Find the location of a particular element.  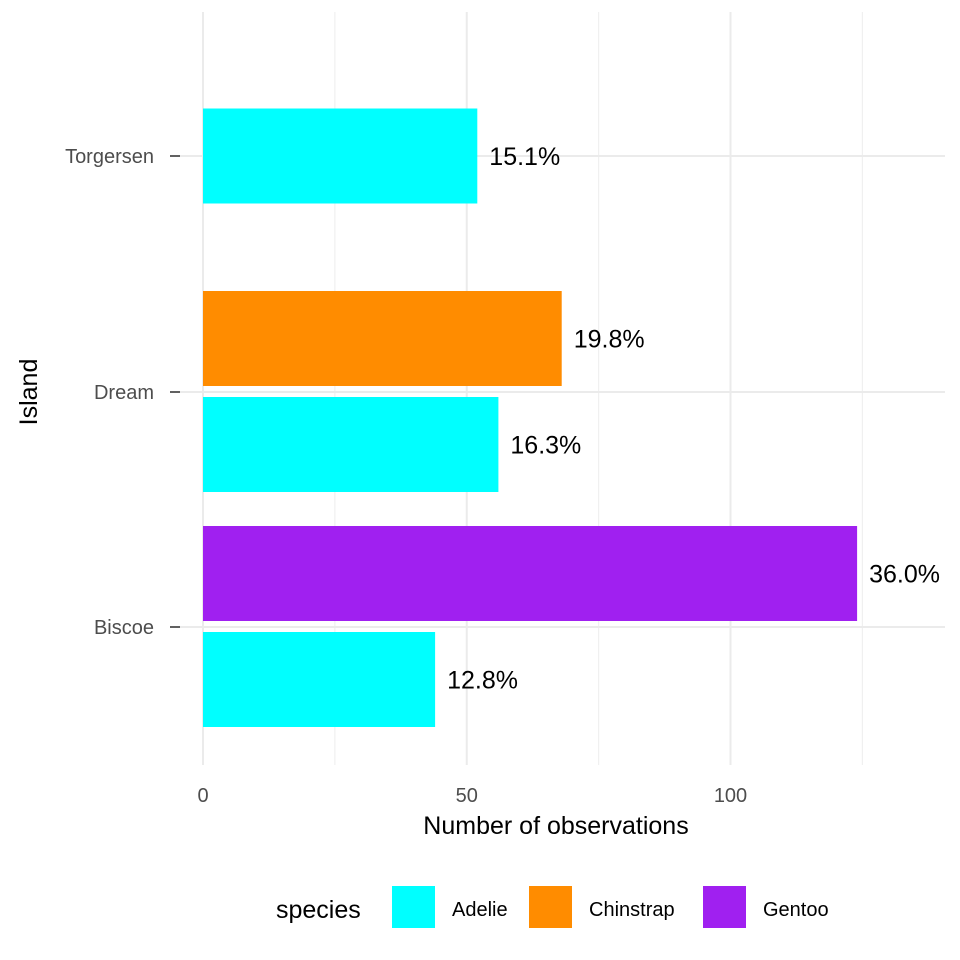

data-label: 15.1% is located at coordinates (524, 157).